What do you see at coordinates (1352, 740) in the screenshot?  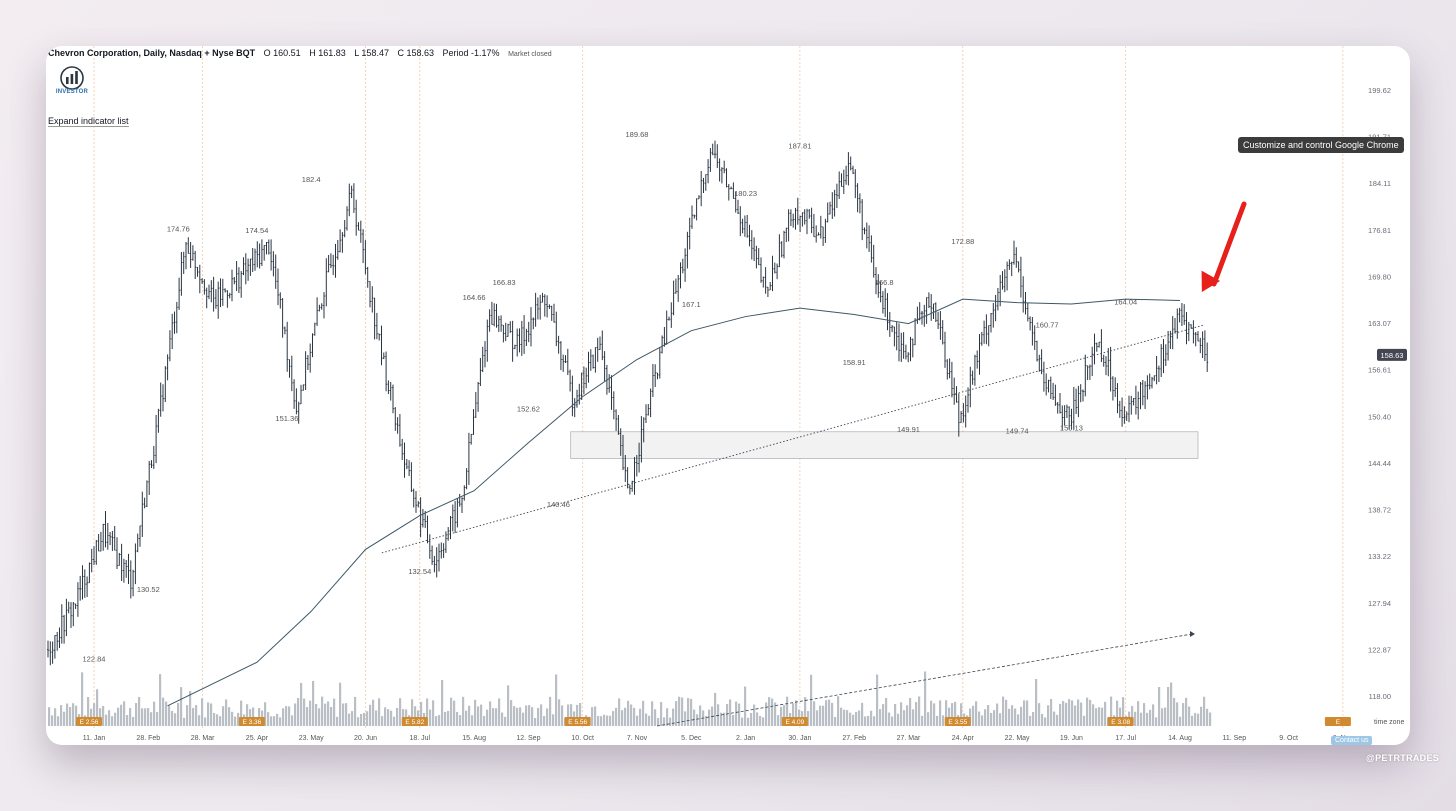 I see `contact-us-button: Contact us` at bounding box center [1352, 740].